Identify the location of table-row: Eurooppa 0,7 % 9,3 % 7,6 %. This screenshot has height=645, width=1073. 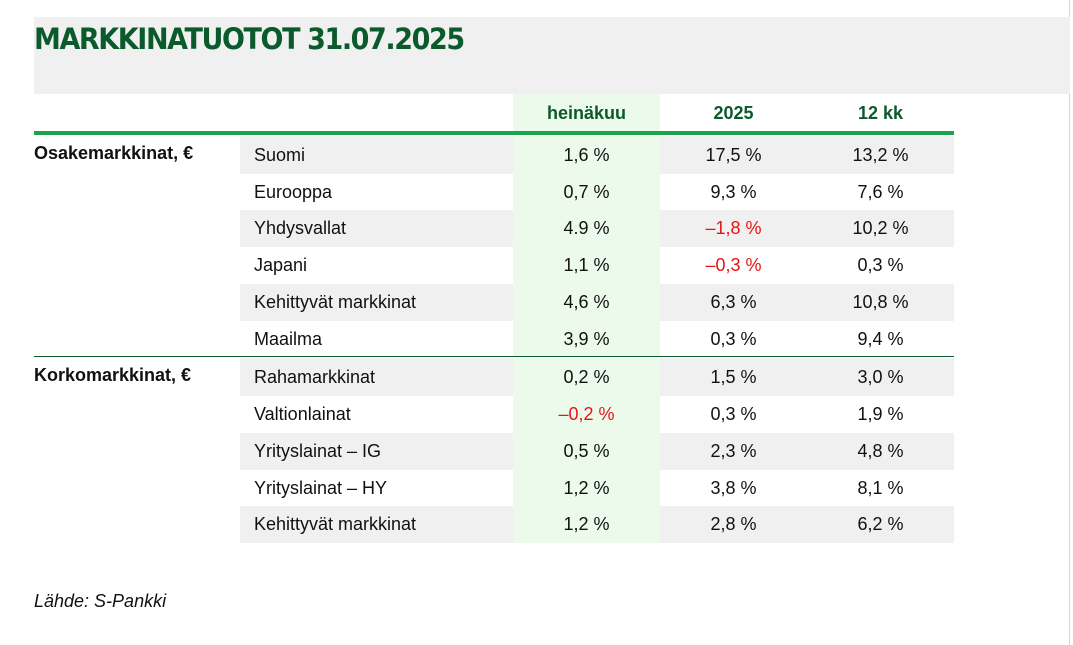
(536, 192).